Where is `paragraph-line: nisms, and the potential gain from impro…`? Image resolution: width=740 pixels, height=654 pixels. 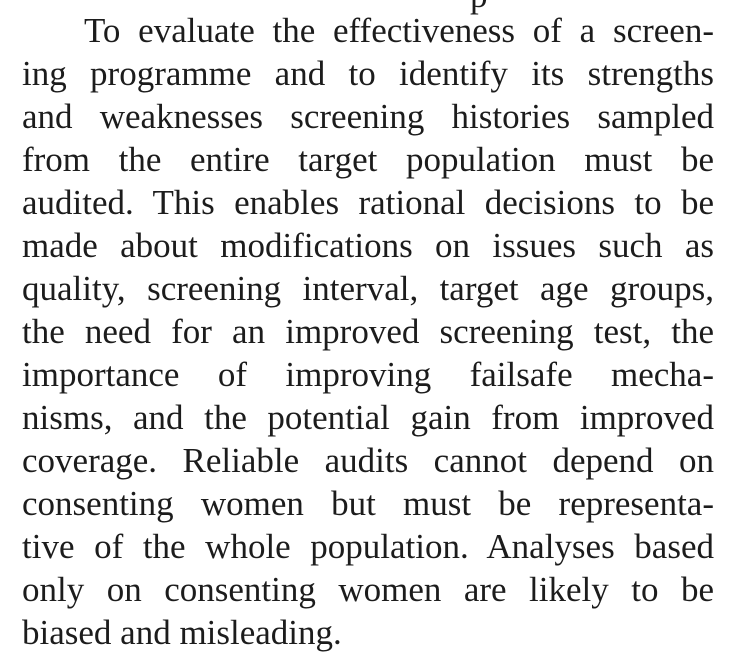 paragraph-line: nisms, and the potential gain from impro… is located at coordinates (368, 417).